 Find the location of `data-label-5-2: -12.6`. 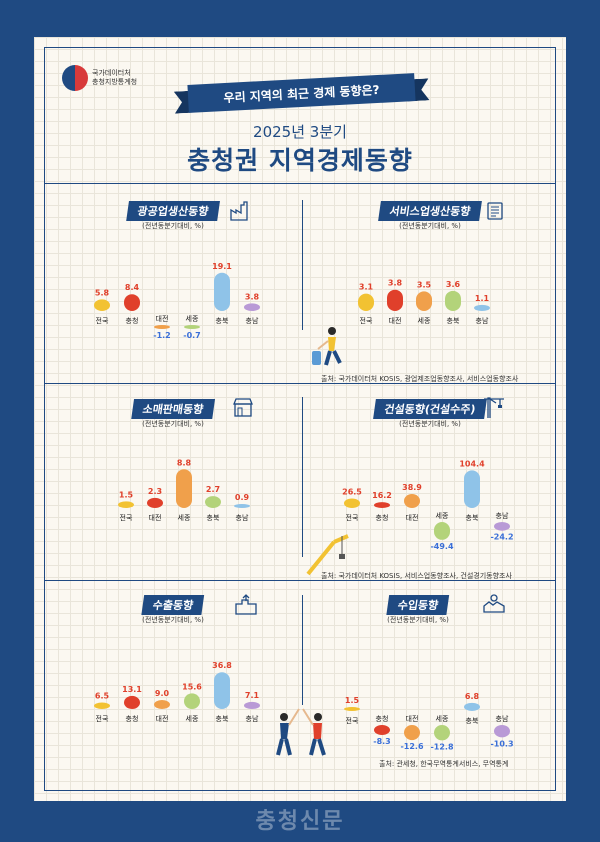

data-label-5-2: -12.6 is located at coordinates (411, 746).